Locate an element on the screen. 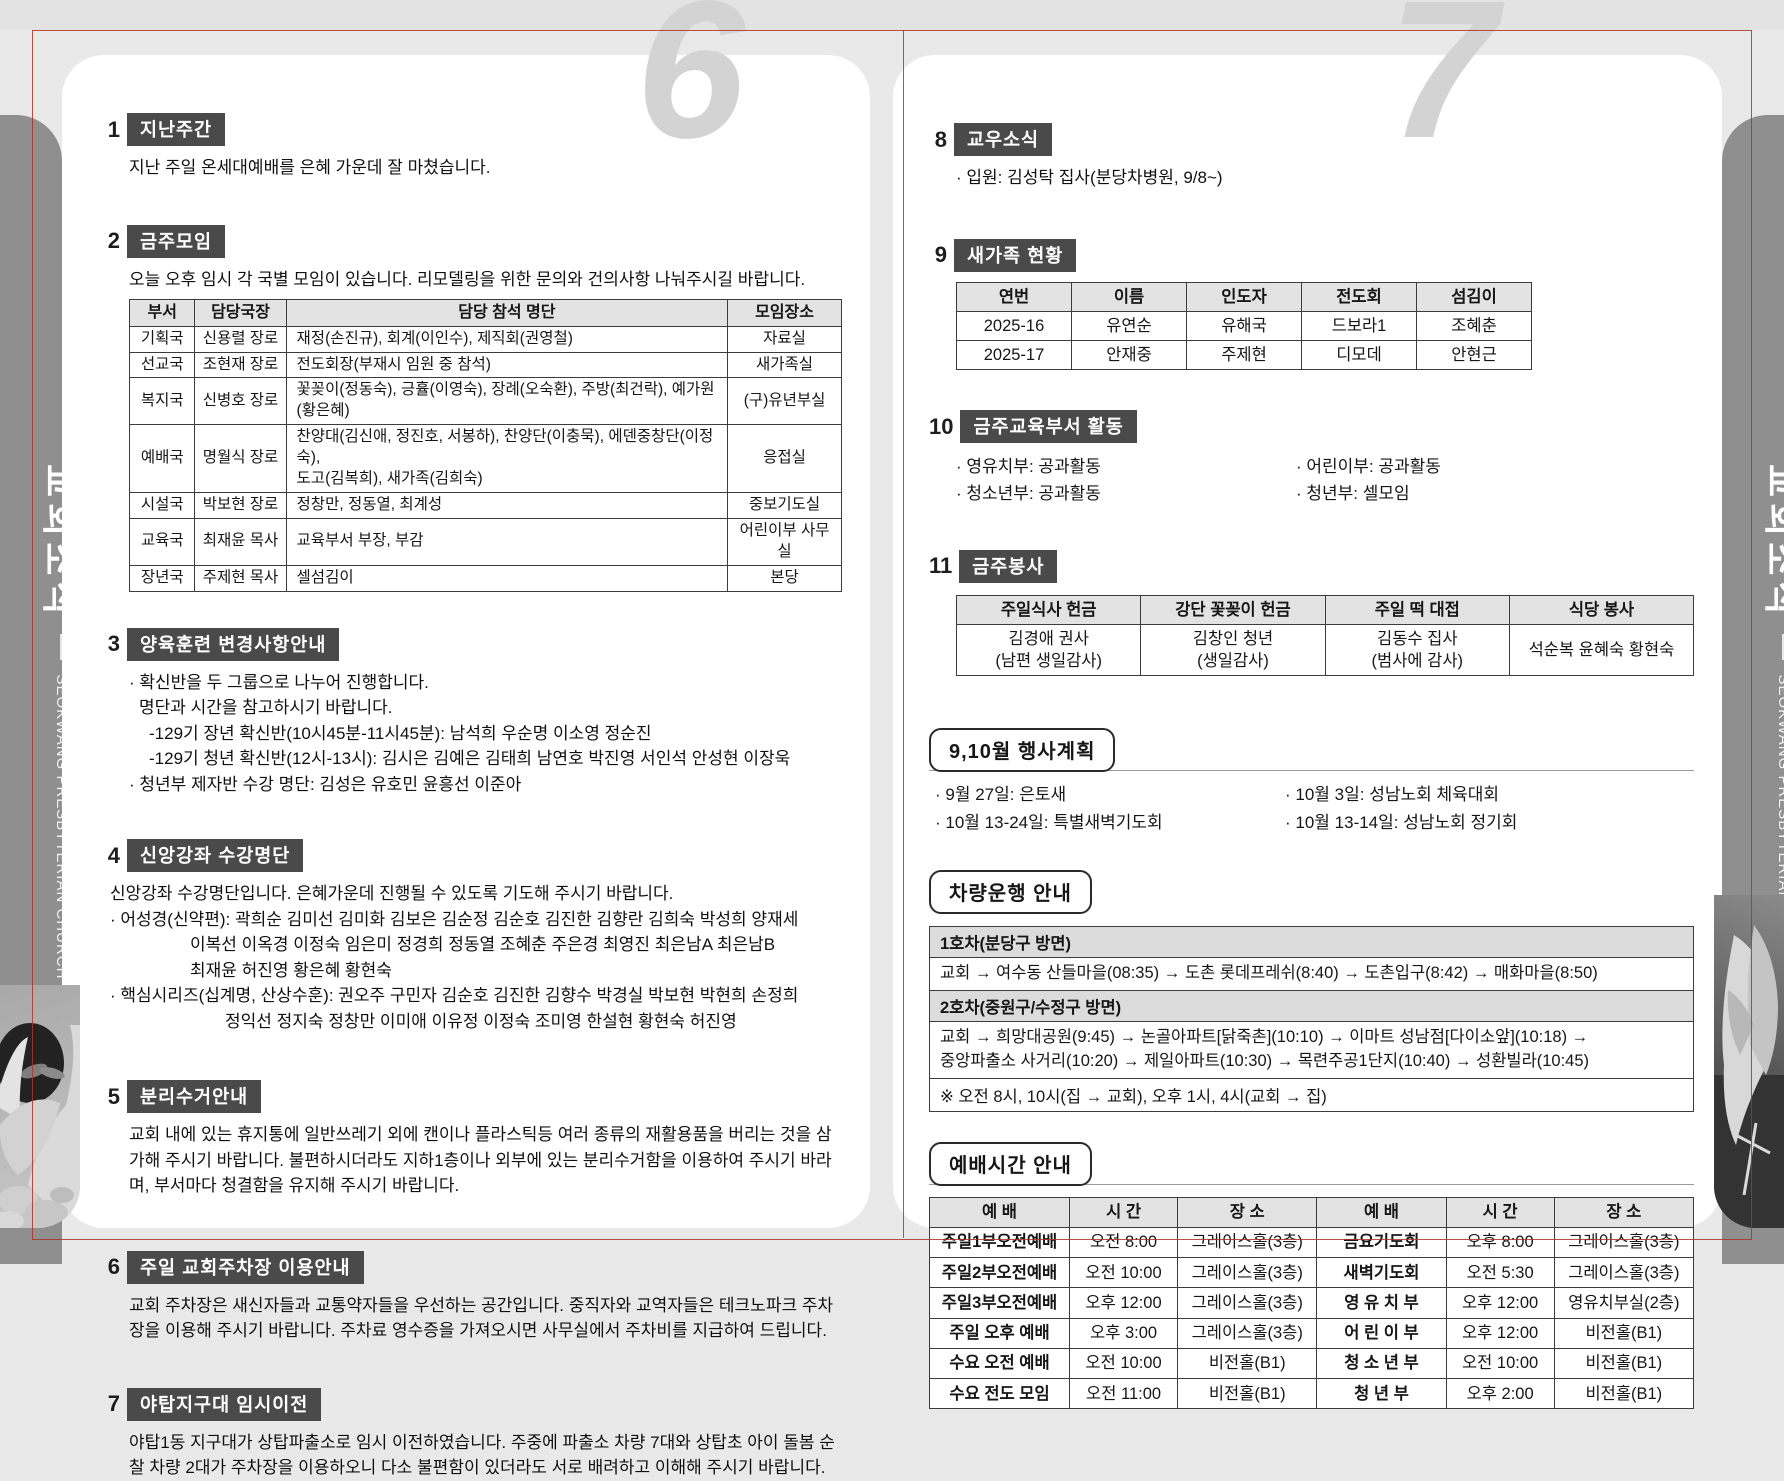 Image resolution: width=1784 pixels, height=1481 pixels. table-cell: 김동수 집사 (범사에 감사) is located at coordinates (1417, 650).